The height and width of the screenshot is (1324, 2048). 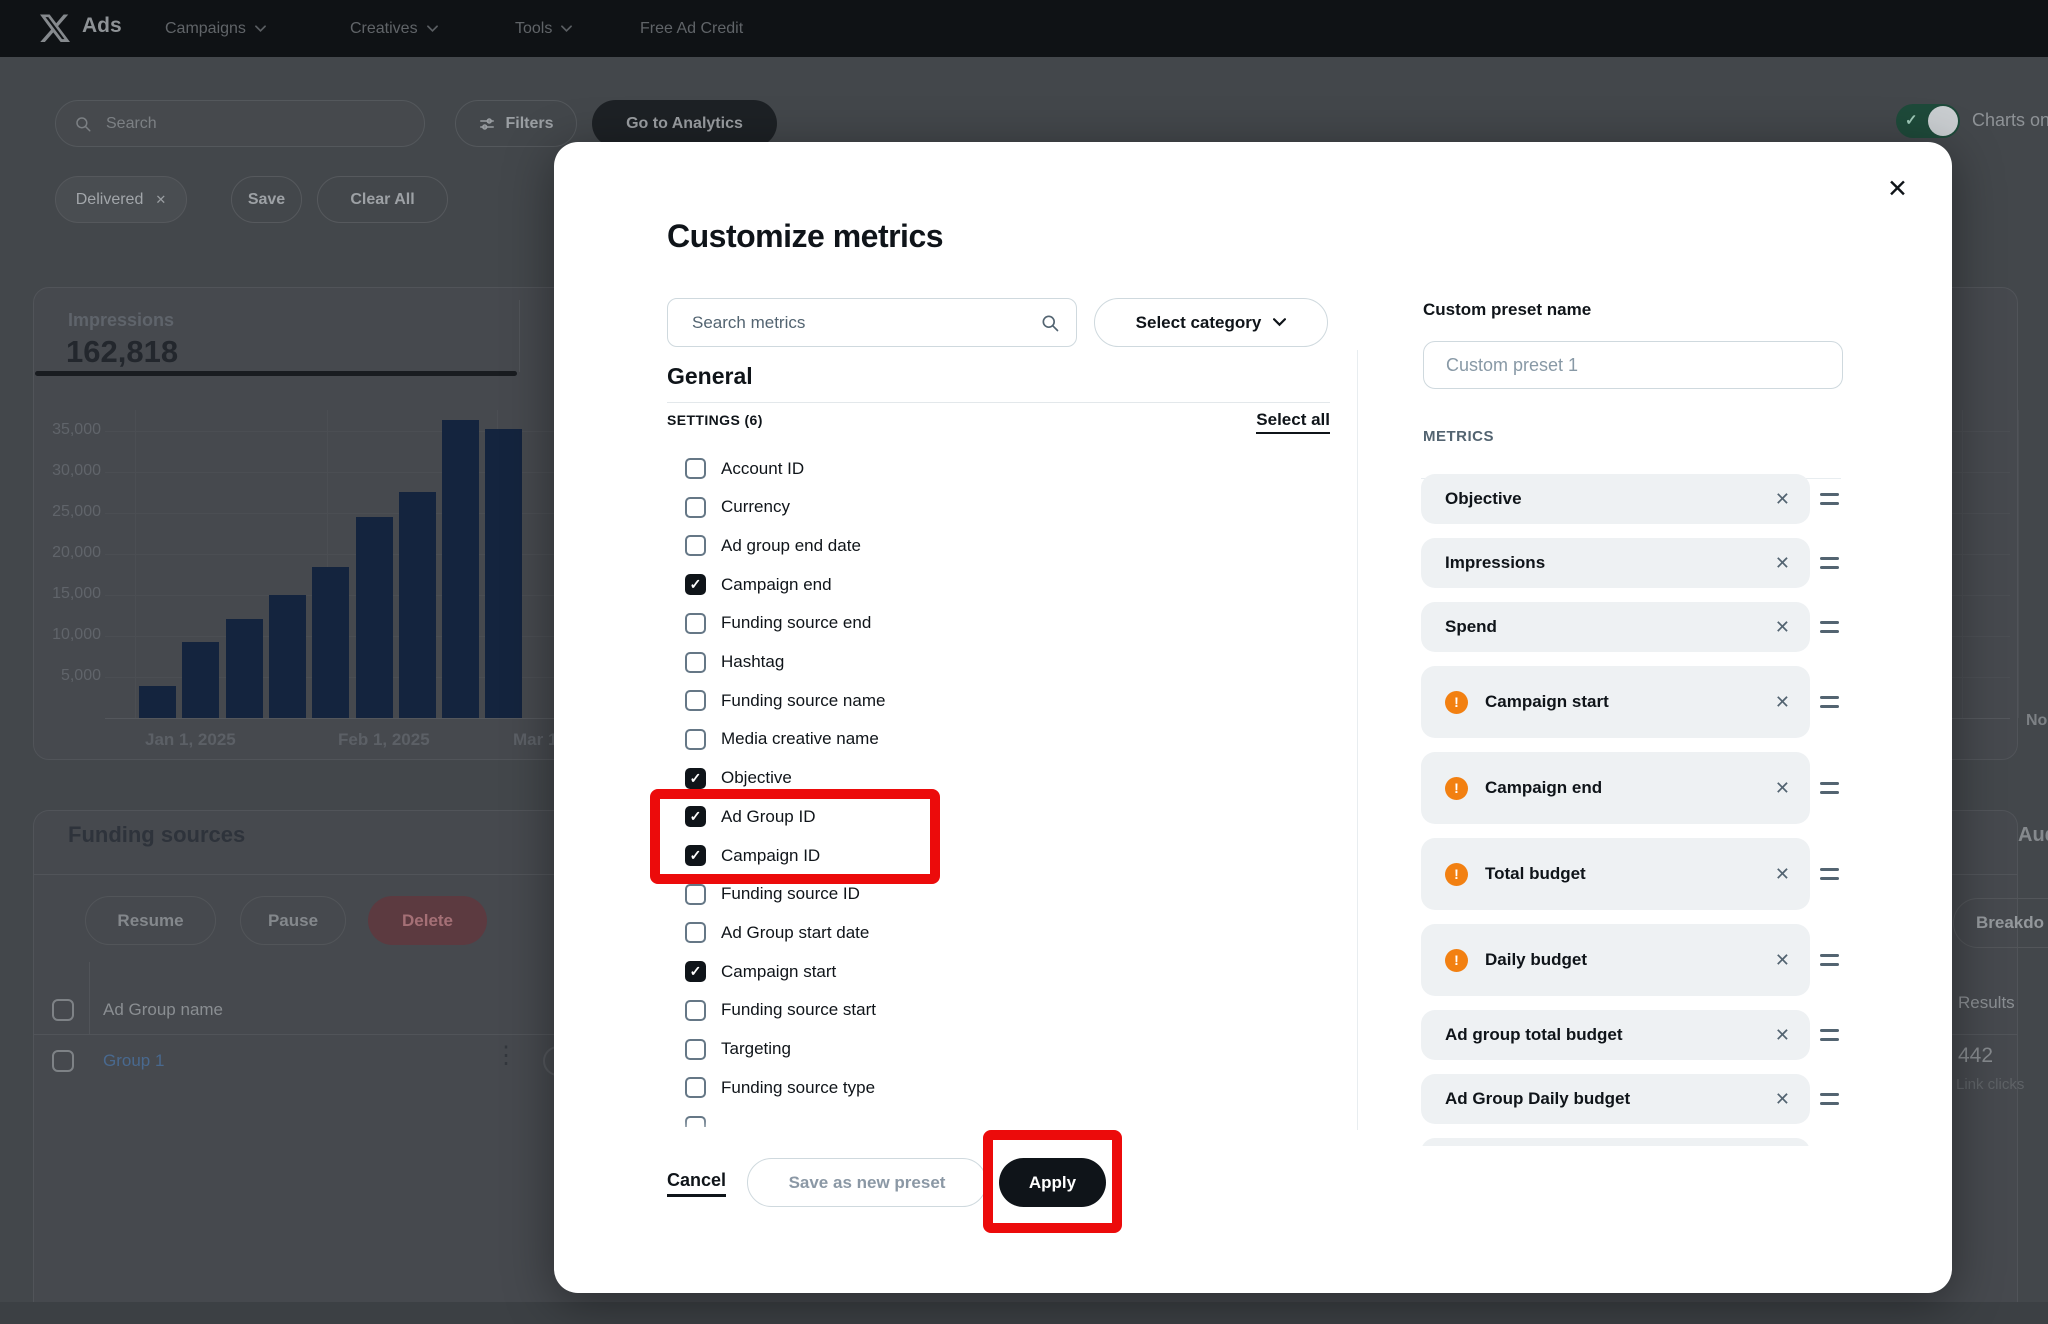 I want to click on metric-row: Ad group total budget ✕, so click(x=1615, y=1035).